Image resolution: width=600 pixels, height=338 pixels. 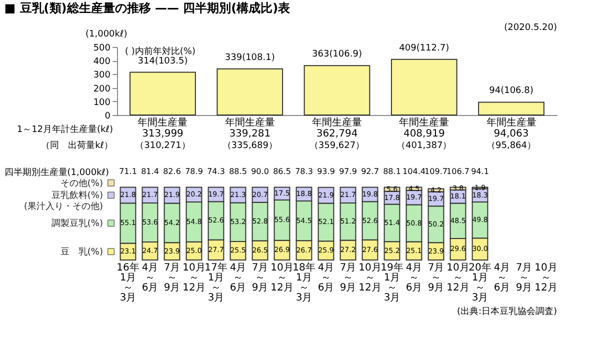 What do you see at coordinates (216, 283) in the screenshot?
I see `x-tick-label: 17年1月～3月` at bounding box center [216, 283].